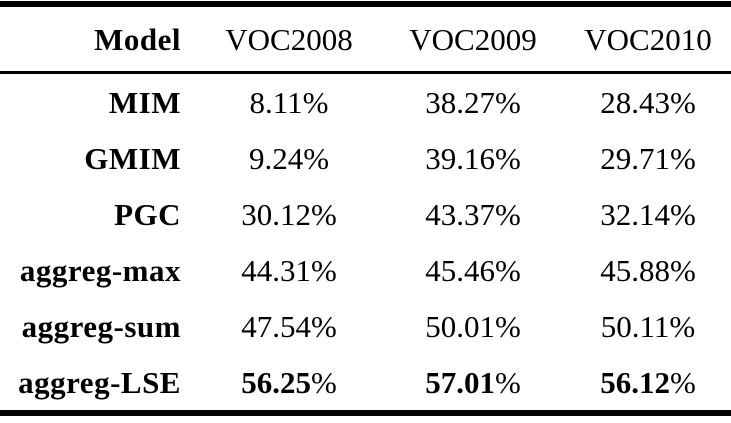  Describe the element at coordinates (289, 382) in the screenshot. I see `value-cell: 56.25%` at that location.